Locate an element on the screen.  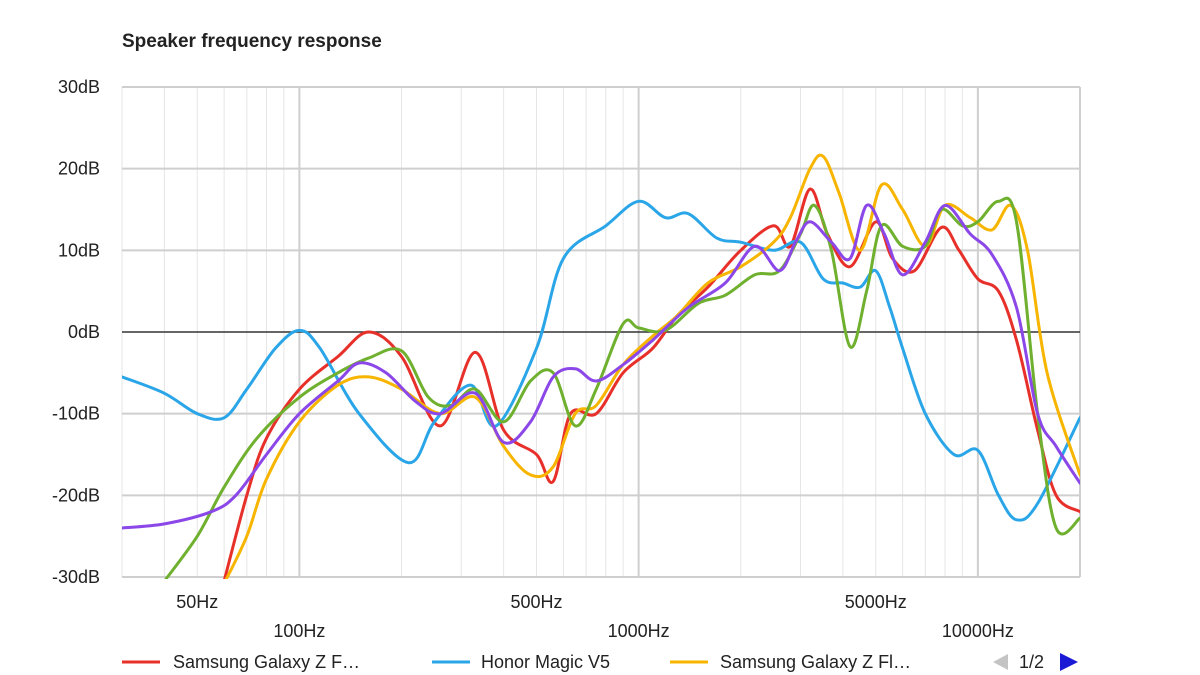
x-tick-label: 500Hz is located at coordinates (536, 602).